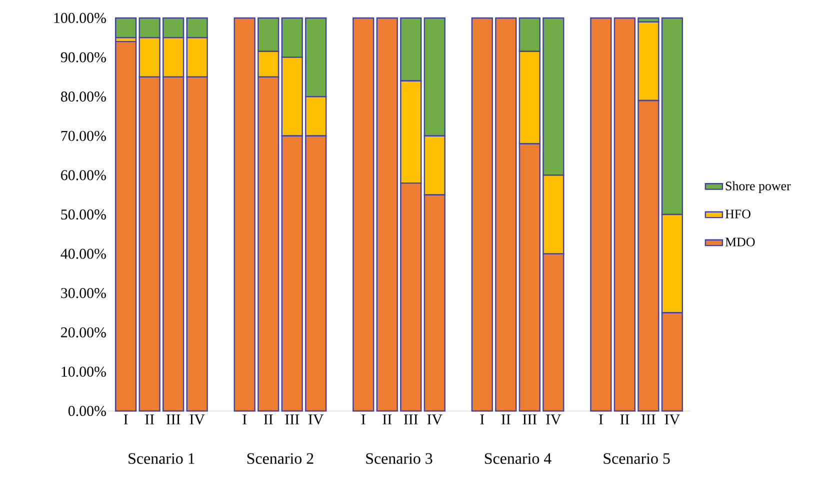  Describe the element at coordinates (518, 458) in the screenshot. I see `text: Scenario 4` at that location.